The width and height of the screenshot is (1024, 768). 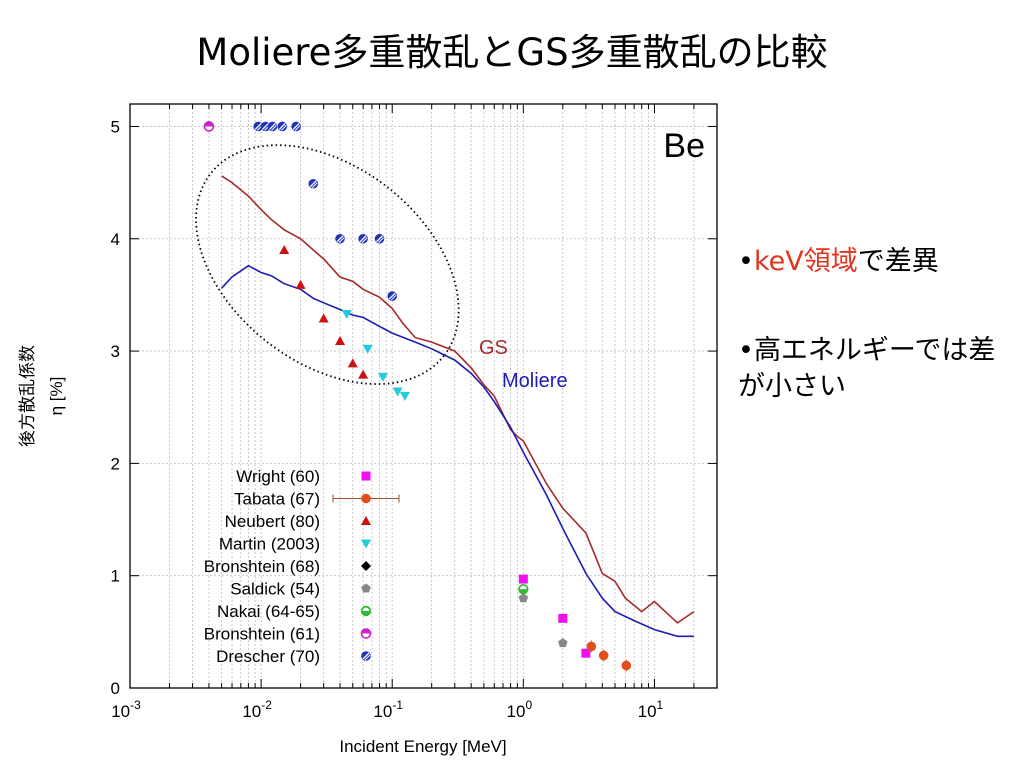 I want to click on legend-label: Tabata (67), so click(x=277, y=499).